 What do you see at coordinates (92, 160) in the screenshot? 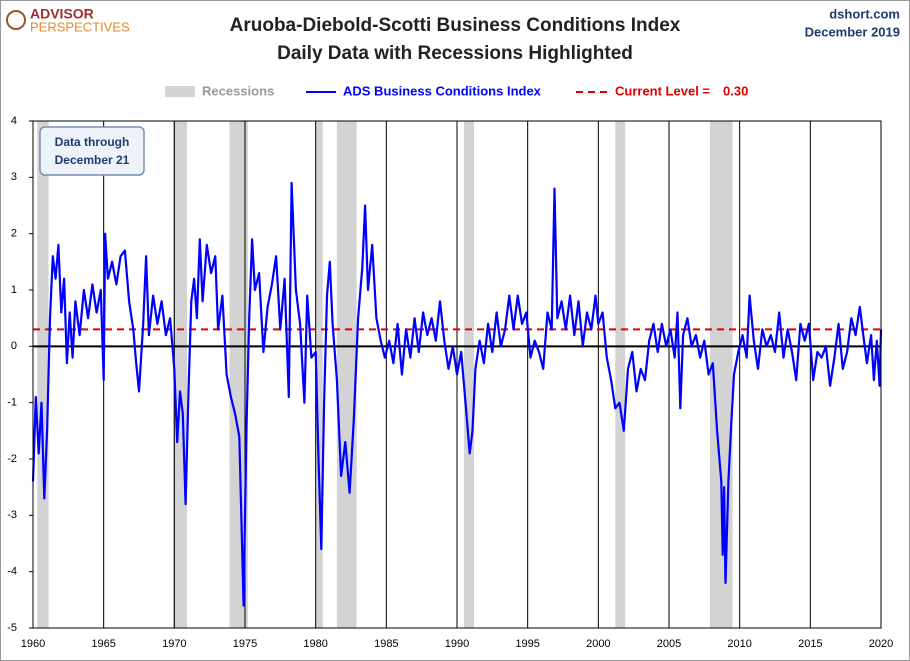
I see `annotation-text: December 21` at bounding box center [92, 160].